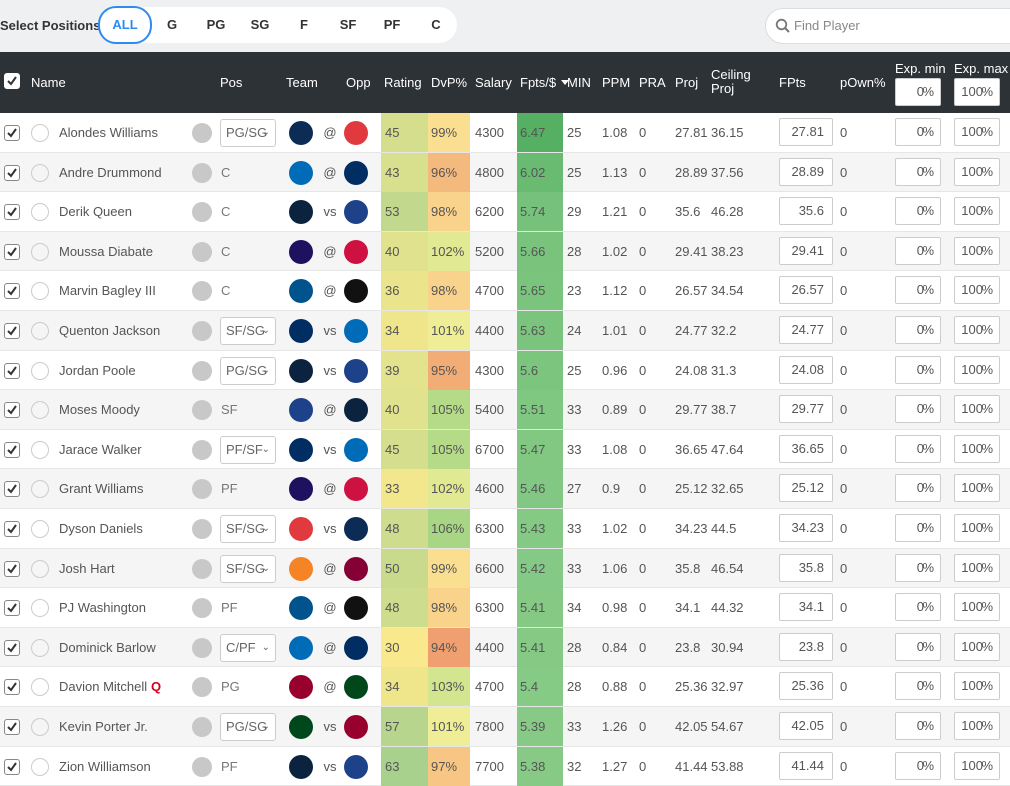  What do you see at coordinates (616, 82) in the screenshot?
I see `column-header: PPM` at bounding box center [616, 82].